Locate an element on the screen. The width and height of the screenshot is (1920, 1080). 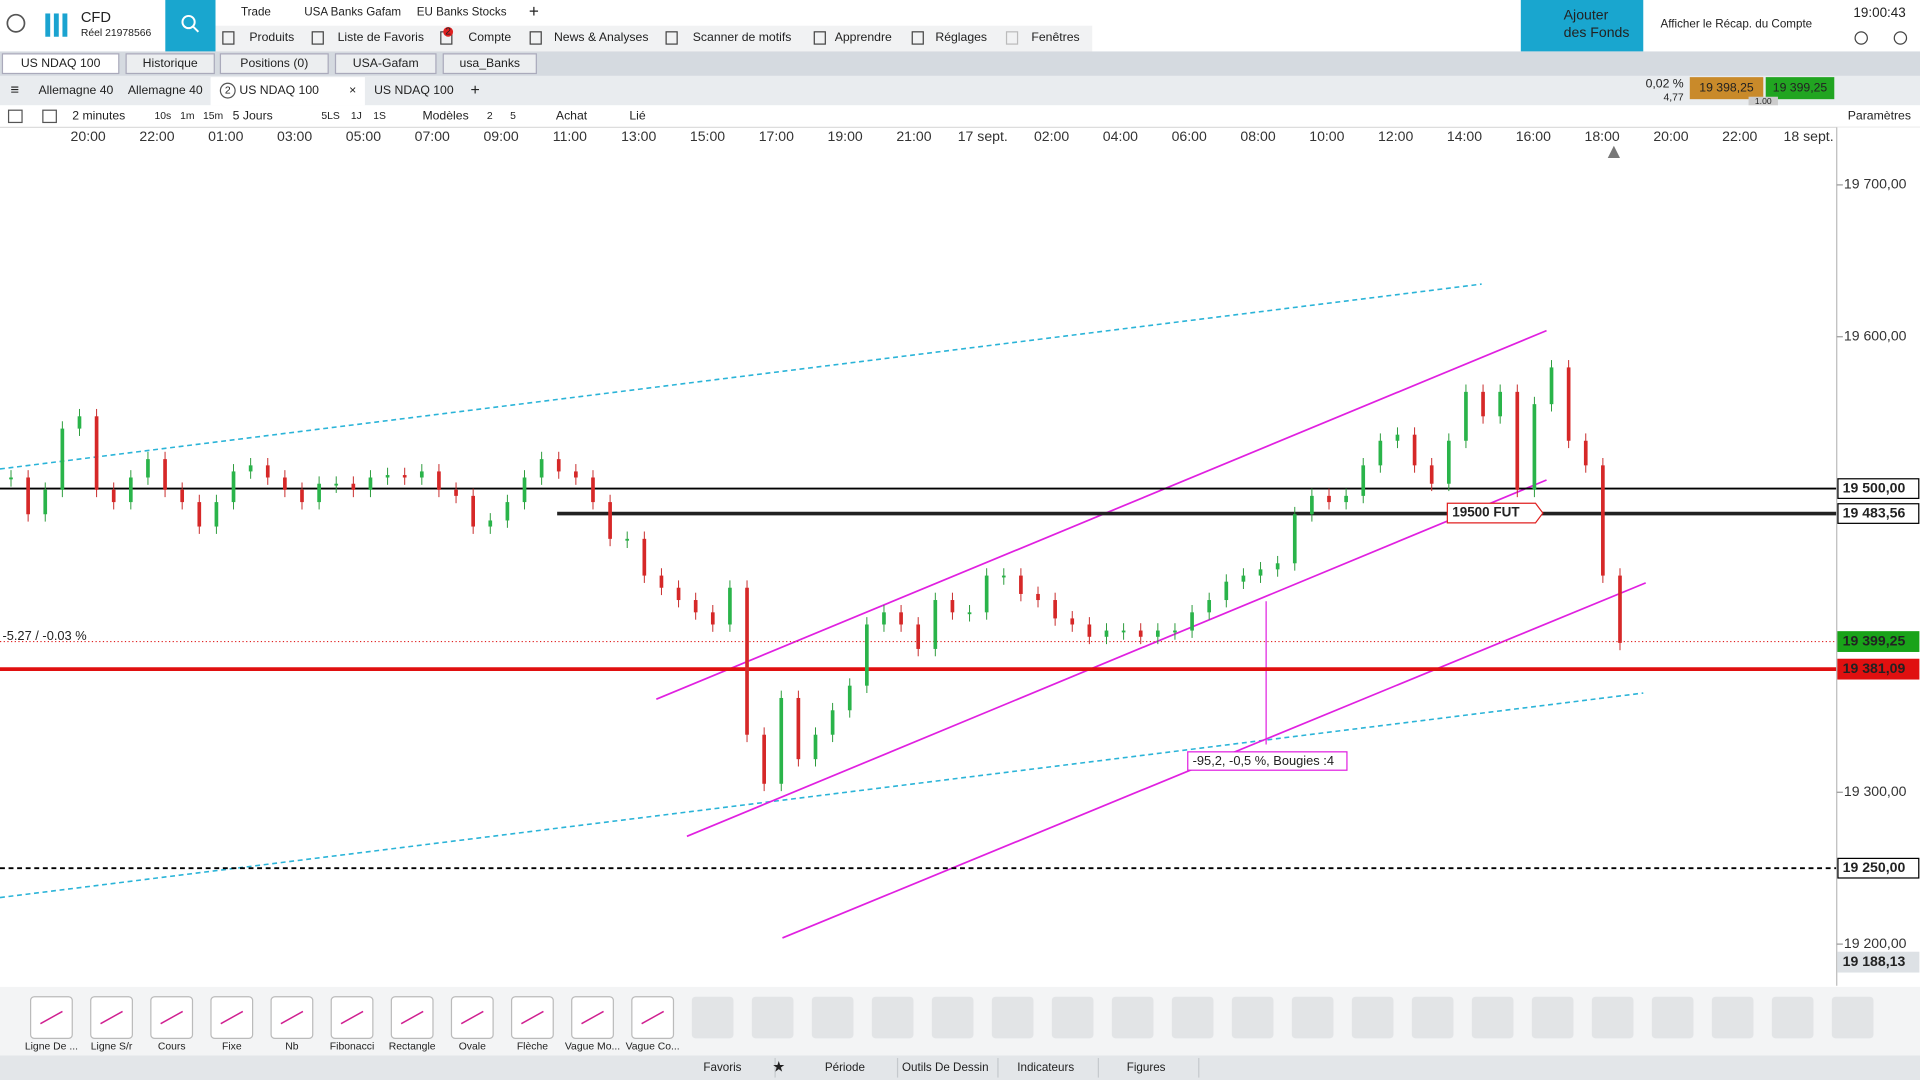
menu-item: Scanner de motifs is located at coordinates (742, 37).